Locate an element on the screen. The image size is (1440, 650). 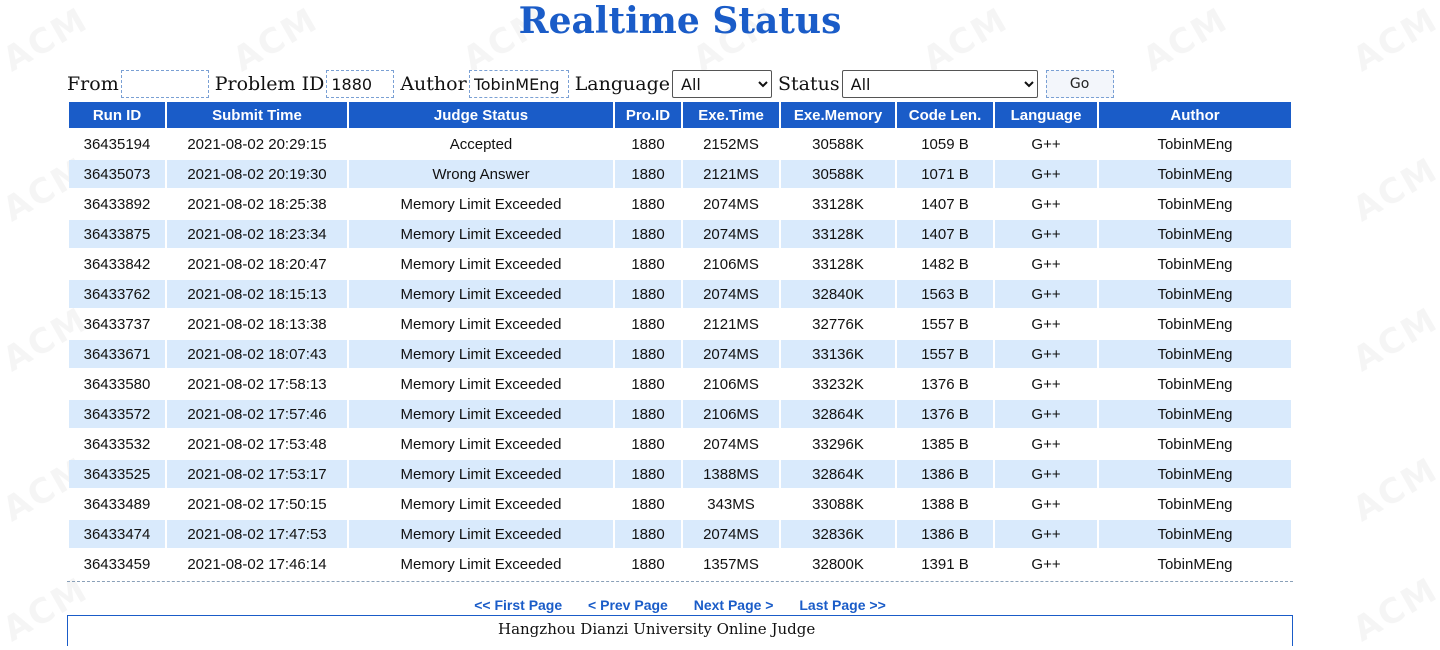
exe-time-cell: 2106MS is located at coordinates (731, 384).